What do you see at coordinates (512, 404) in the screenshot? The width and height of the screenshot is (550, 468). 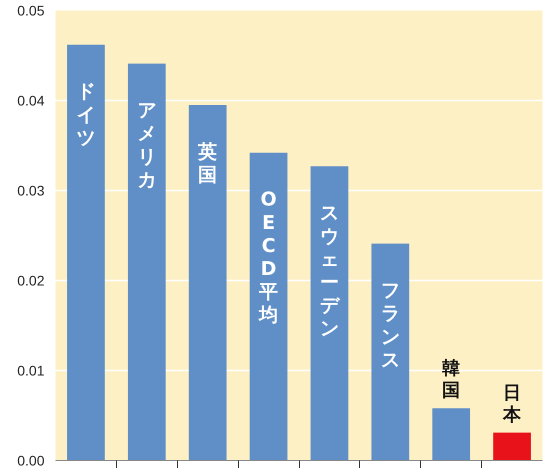 I see `x-tick-label: 日本` at bounding box center [512, 404].